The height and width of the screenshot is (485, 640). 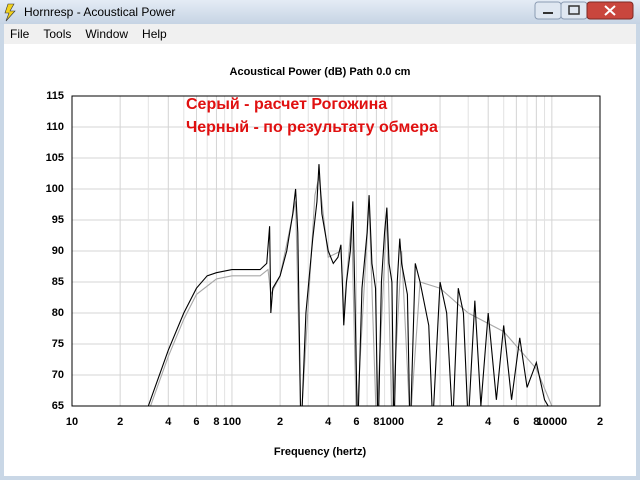 I want to click on y-tick-label: 115, so click(x=55, y=96).